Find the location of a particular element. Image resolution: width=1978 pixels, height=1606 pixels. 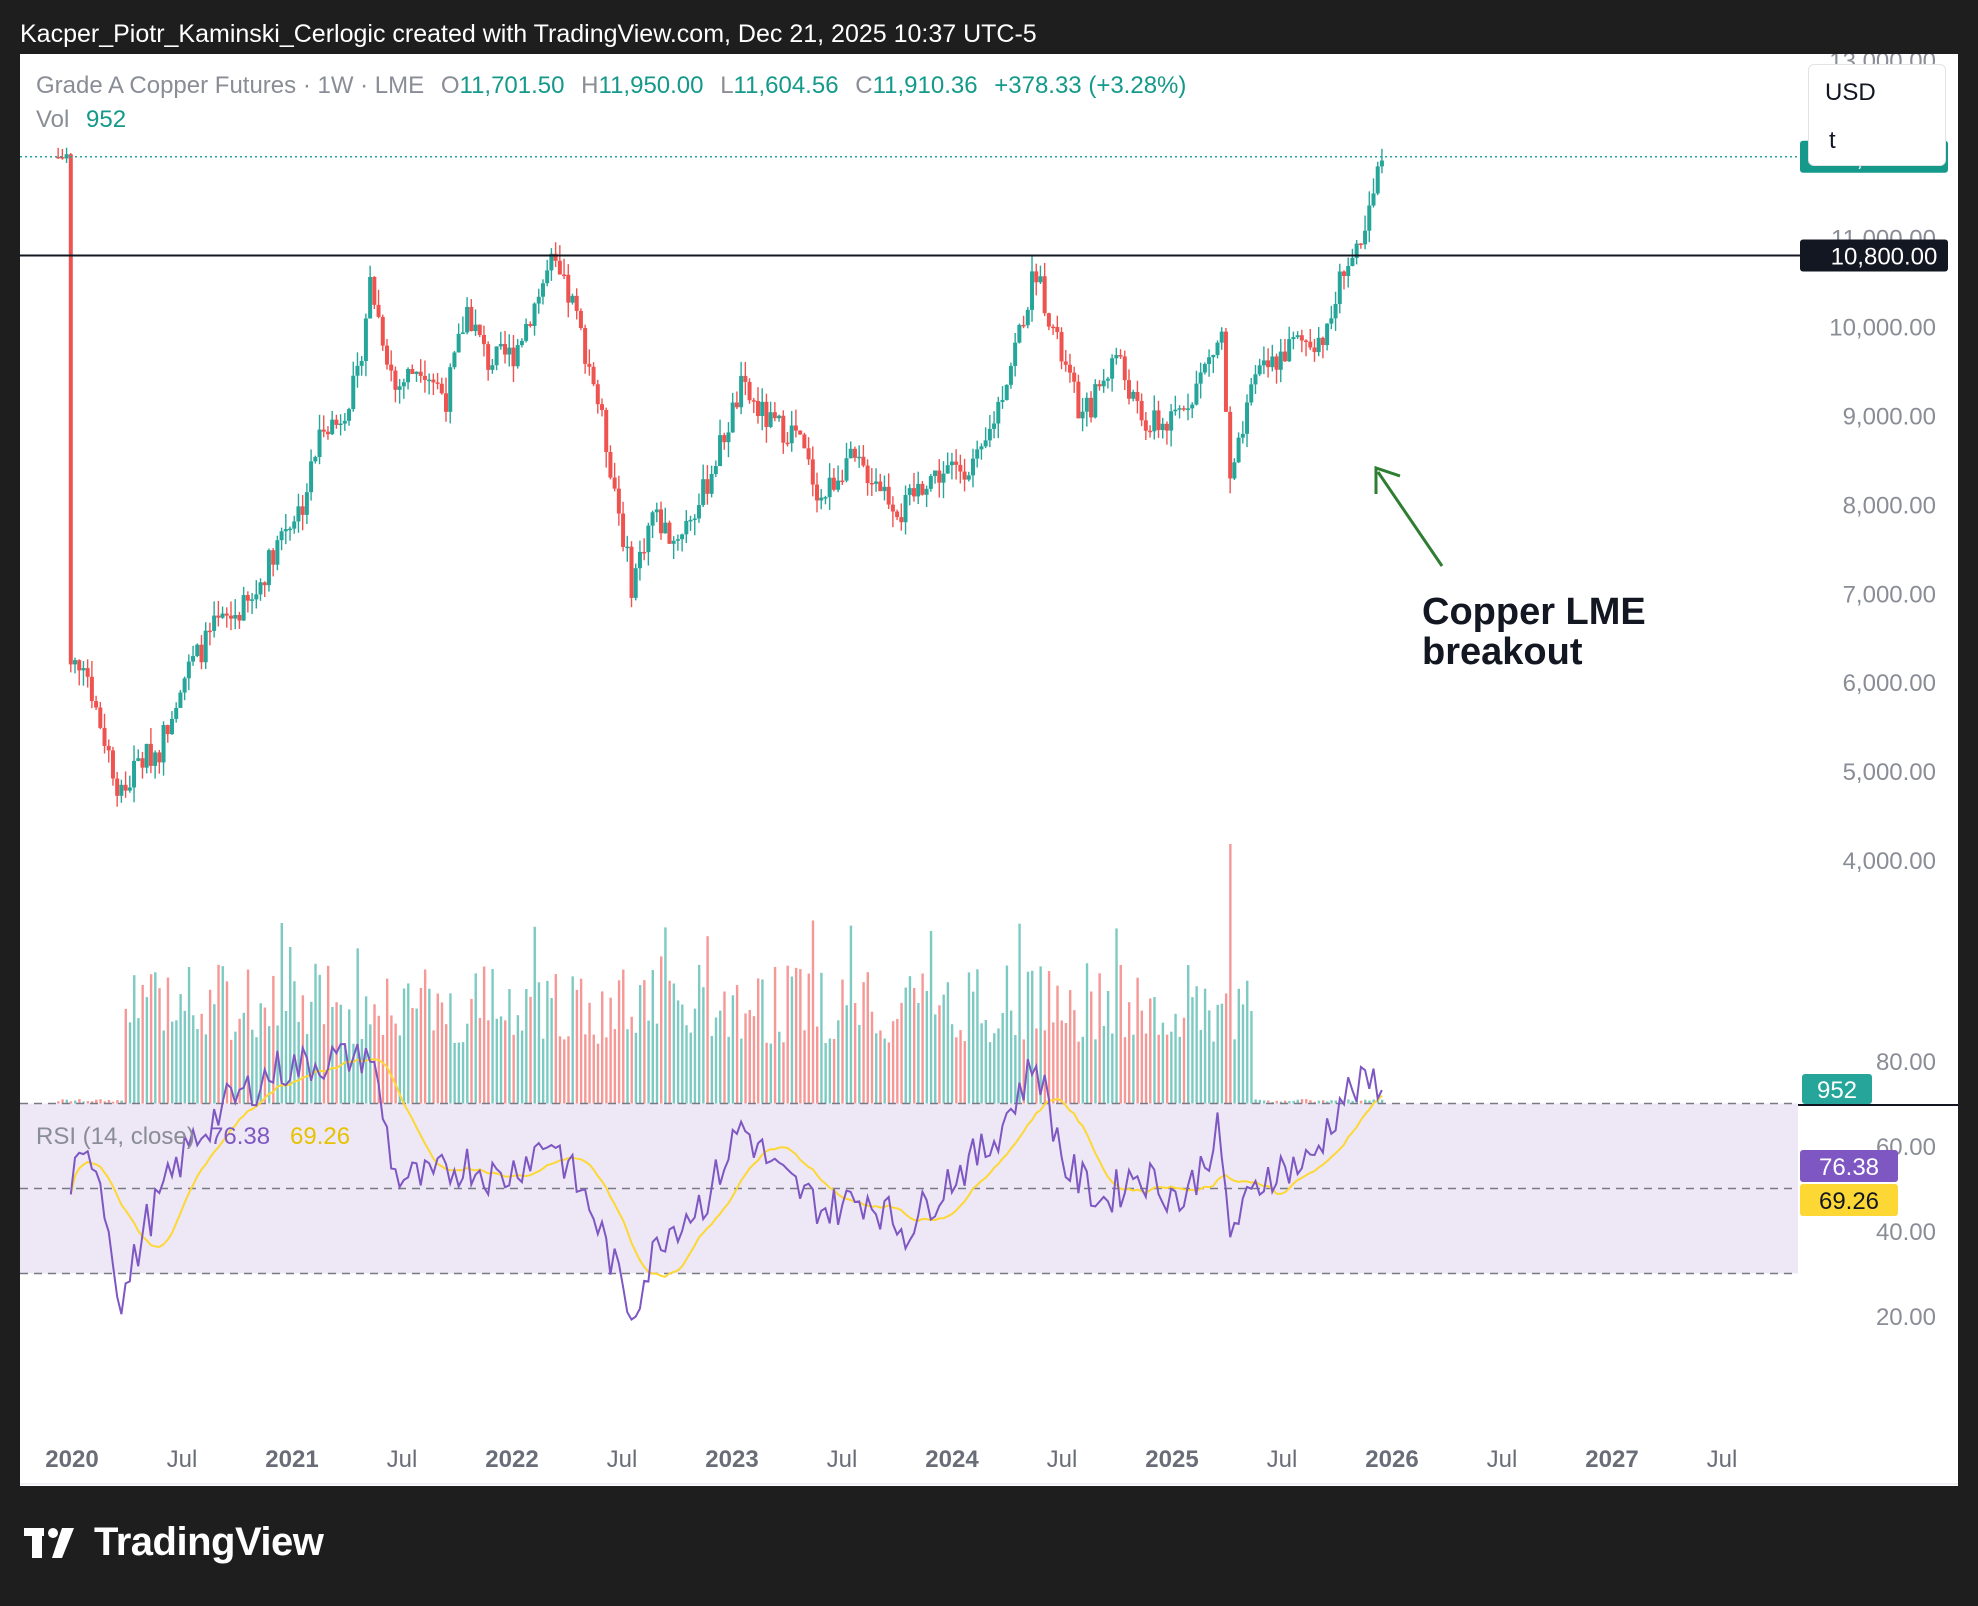

unit-label: t is located at coordinates (1832, 140).